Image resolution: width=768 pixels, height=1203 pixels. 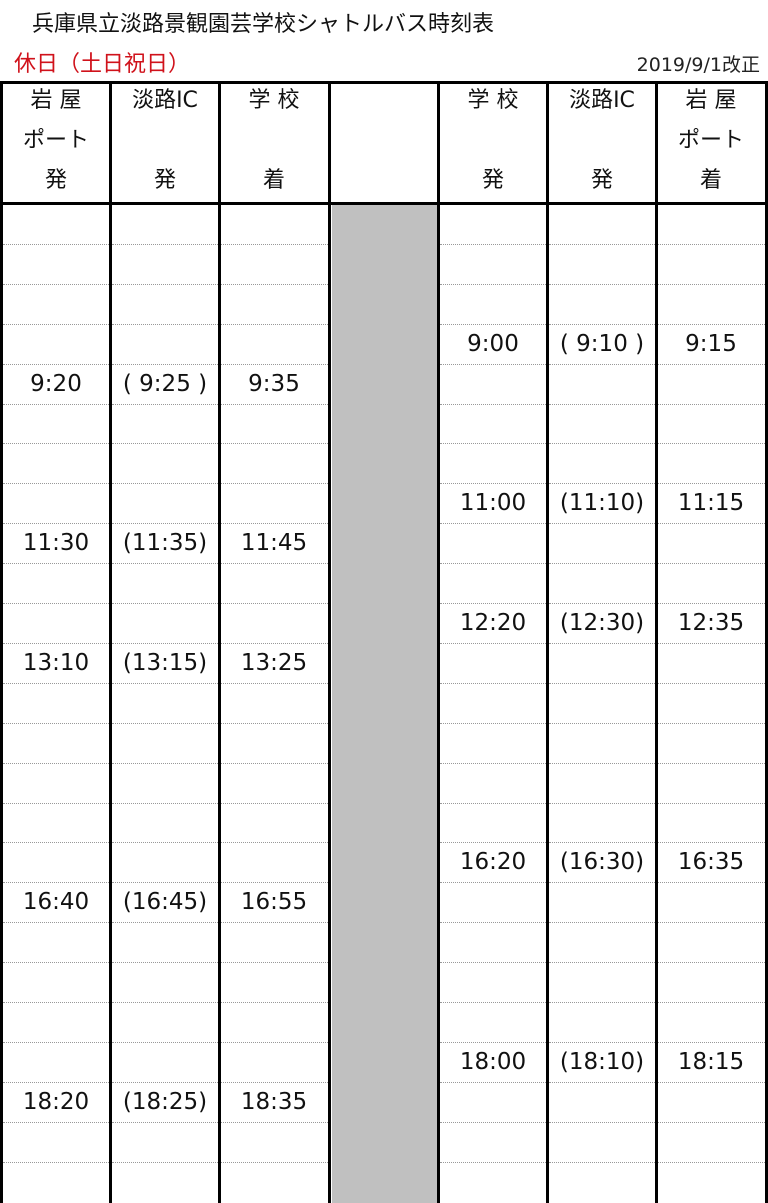 What do you see at coordinates (493, 862) in the screenshot?
I see `return-time-cell: 16:20` at bounding box center [493, 862].